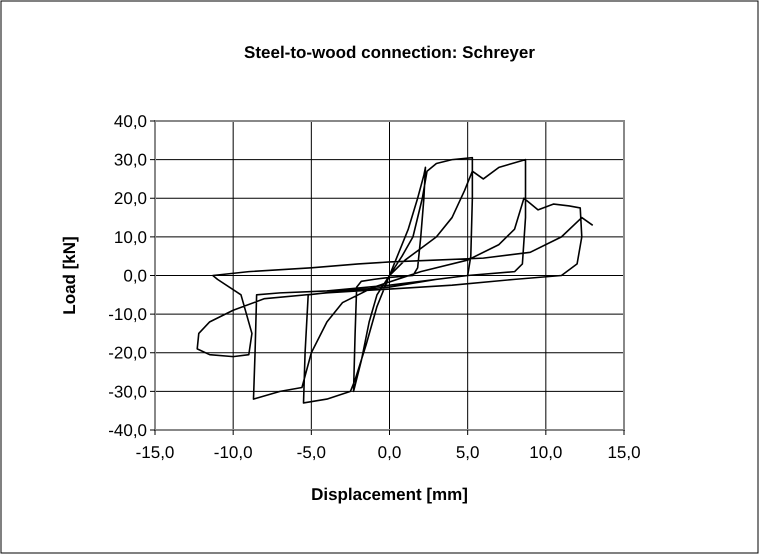 This screenshot has width=759, height=554. I want to click on x-tick-label: 5,0, so click(468, 452).